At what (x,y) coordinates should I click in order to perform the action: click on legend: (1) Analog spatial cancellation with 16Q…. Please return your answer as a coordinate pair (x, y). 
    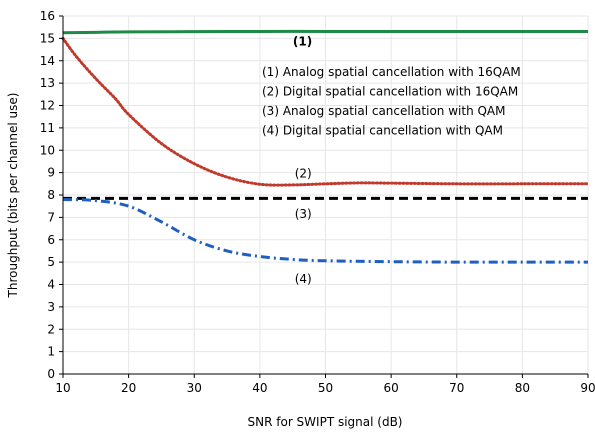
    Looking at the image, I should click on (391, 101).